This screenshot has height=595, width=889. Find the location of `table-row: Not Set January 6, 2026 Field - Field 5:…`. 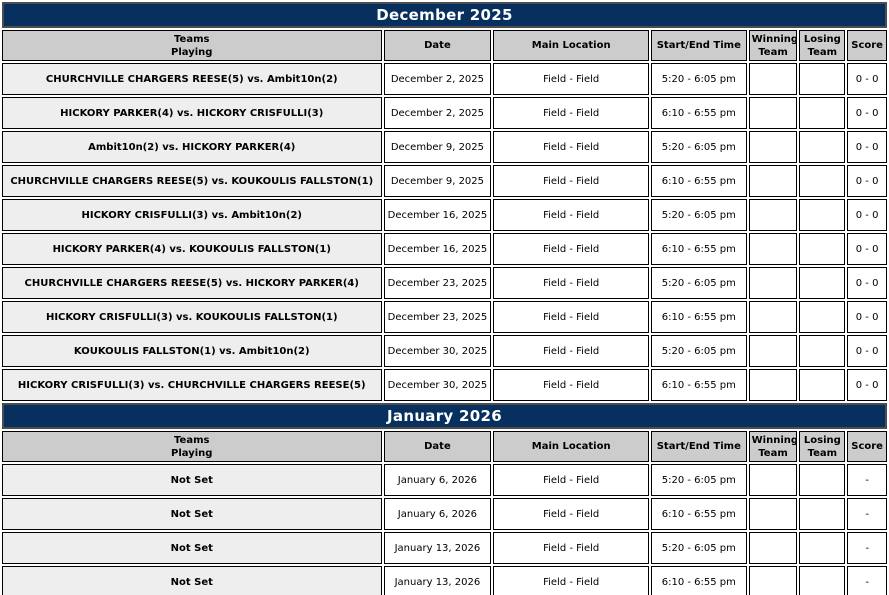

table-row: Not Set January 6, 2026 Field - Field 5:… is located at coordinates (444, 480).